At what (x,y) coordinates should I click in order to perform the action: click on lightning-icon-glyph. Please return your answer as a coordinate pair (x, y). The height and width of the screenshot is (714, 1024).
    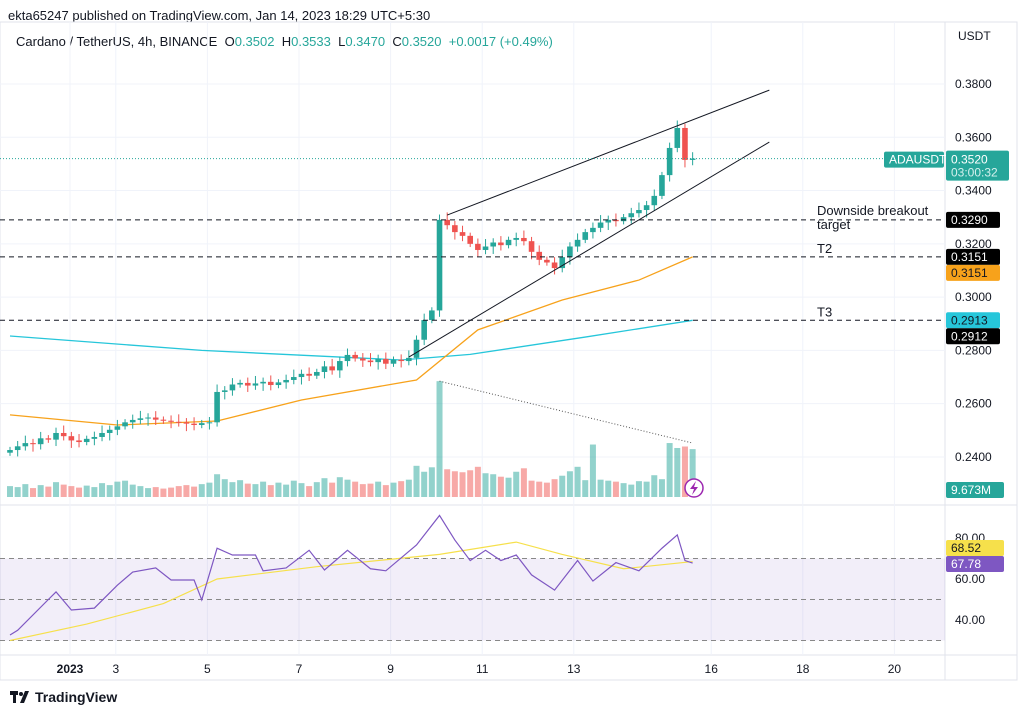
    Looking at the image, I should click on (694, 488).